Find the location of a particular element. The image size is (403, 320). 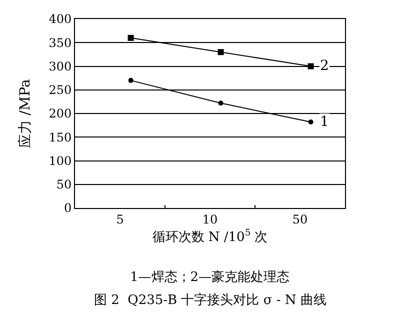

y-tick-label: 350 is located at coordinates (60, 43).